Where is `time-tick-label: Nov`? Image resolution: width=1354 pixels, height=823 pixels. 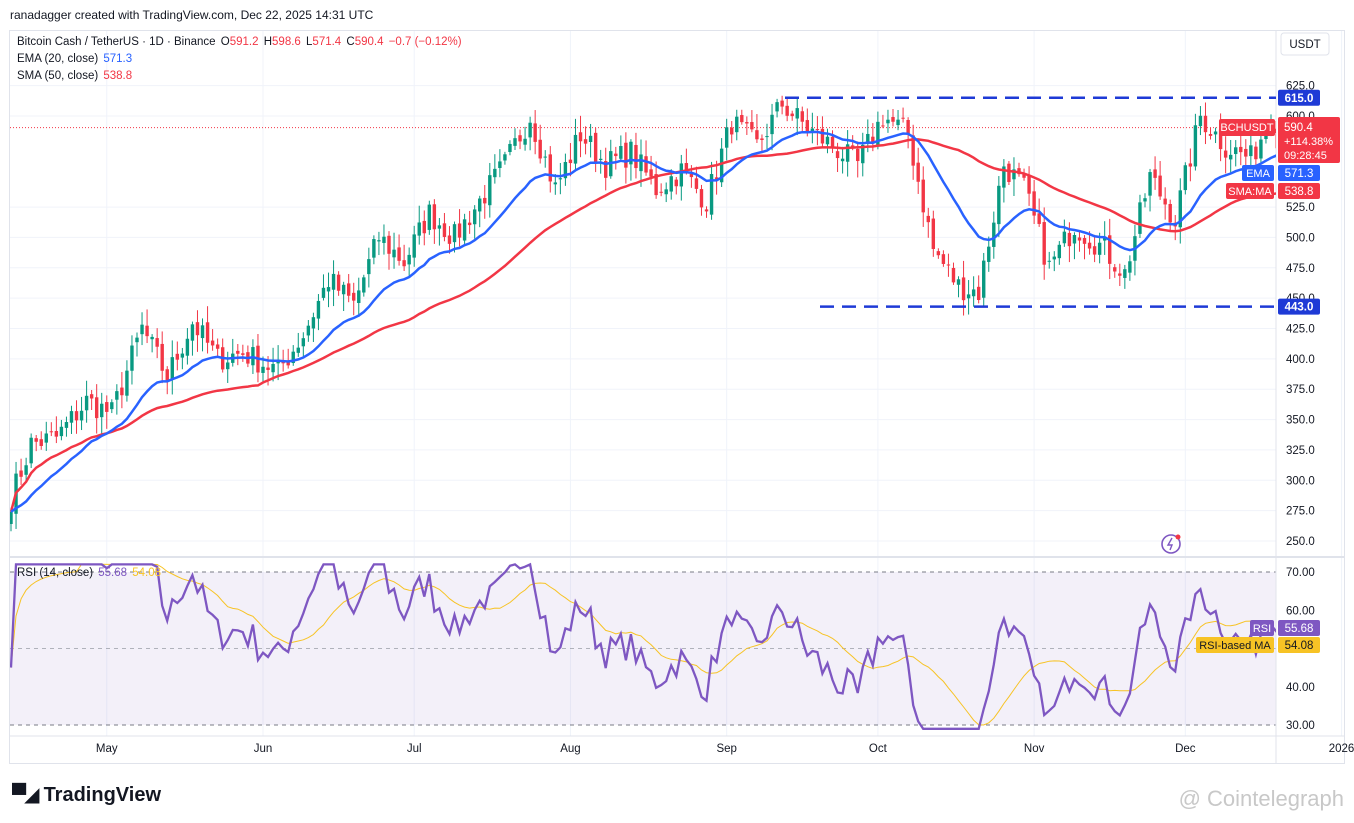
time-tick-label: Nov is located at coordinates (1034, 749).